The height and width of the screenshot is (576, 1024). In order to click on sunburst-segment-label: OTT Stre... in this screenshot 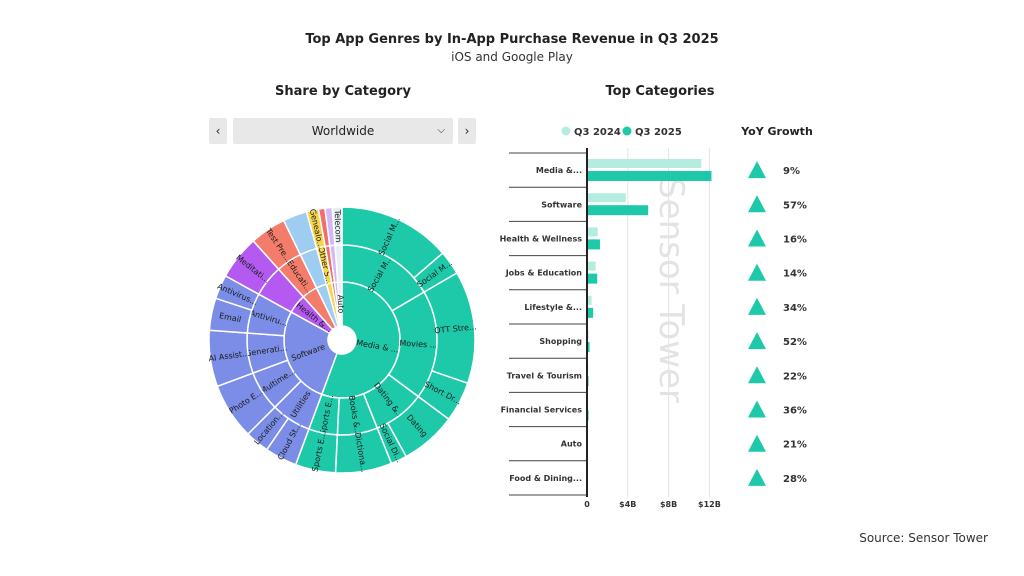, I will do `click(455, 328)`.